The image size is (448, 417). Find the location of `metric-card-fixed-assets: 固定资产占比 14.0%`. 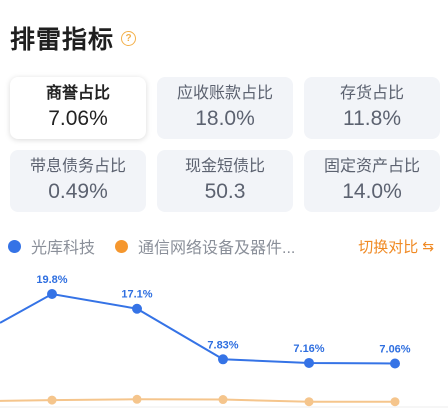

metric-card-fixed-assets: 固定资产占比 14.0% is located at coordinates (372, 181).